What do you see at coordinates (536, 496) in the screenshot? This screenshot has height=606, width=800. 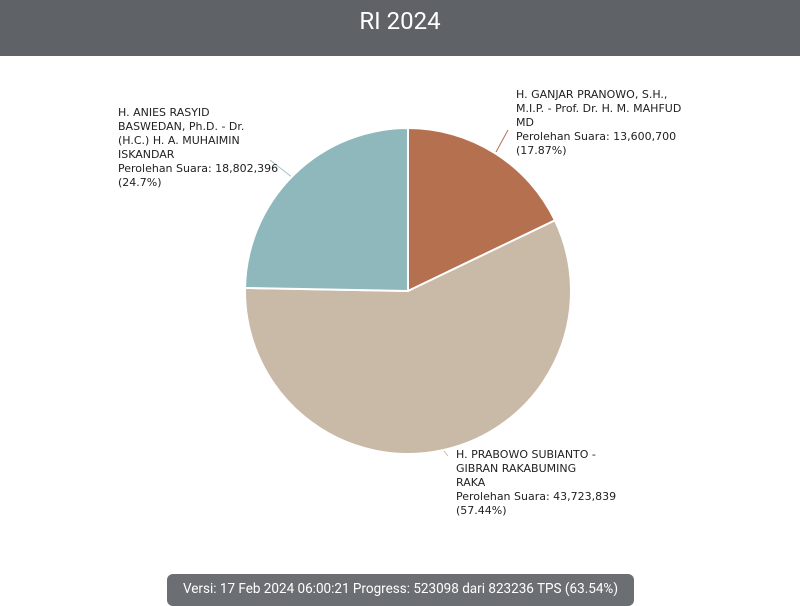 I see `vote-count: Perolehan Suara: 43,723,839` at bounding box center [536, 496].